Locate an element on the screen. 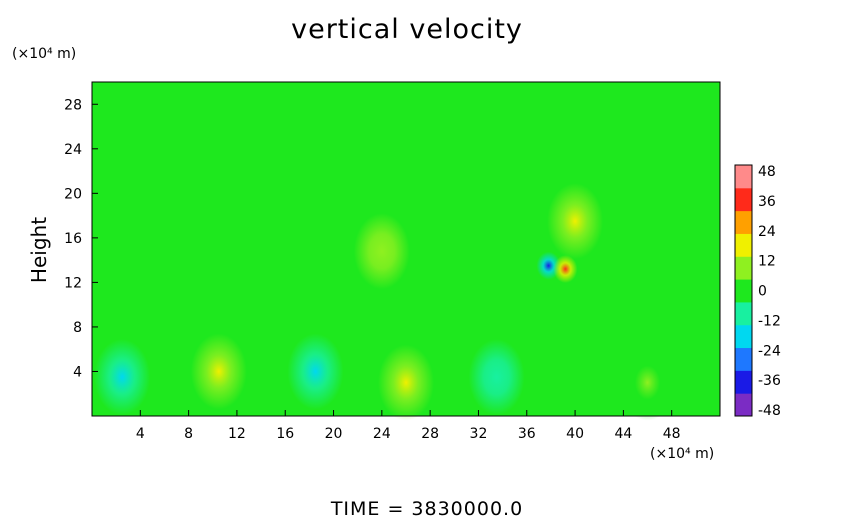 This screenshot has width=854, height=520. colorbar-tick-label: -48 is located at coordinates (769, 411).